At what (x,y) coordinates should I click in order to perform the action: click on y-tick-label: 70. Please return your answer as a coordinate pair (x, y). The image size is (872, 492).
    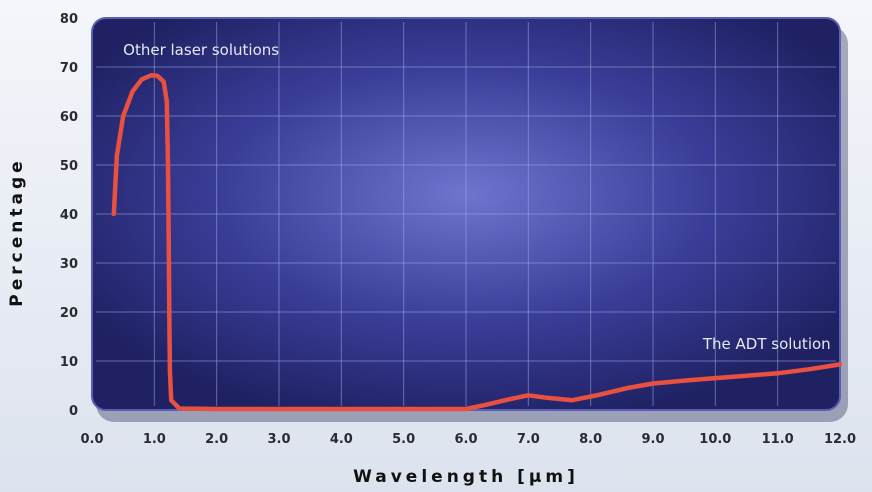
    Looking at the image, I should click on (69, 68).